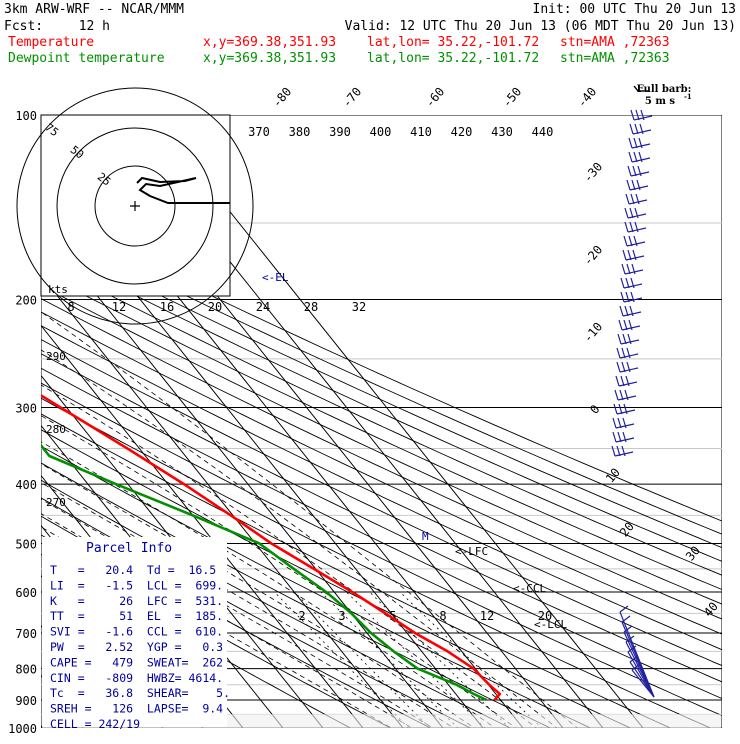 This screenshot has width=740, height=744. What do you see at coordinates (26, 408) in the screenshot?
I see `pressure-label: 300` at bounding box center [26, 408].